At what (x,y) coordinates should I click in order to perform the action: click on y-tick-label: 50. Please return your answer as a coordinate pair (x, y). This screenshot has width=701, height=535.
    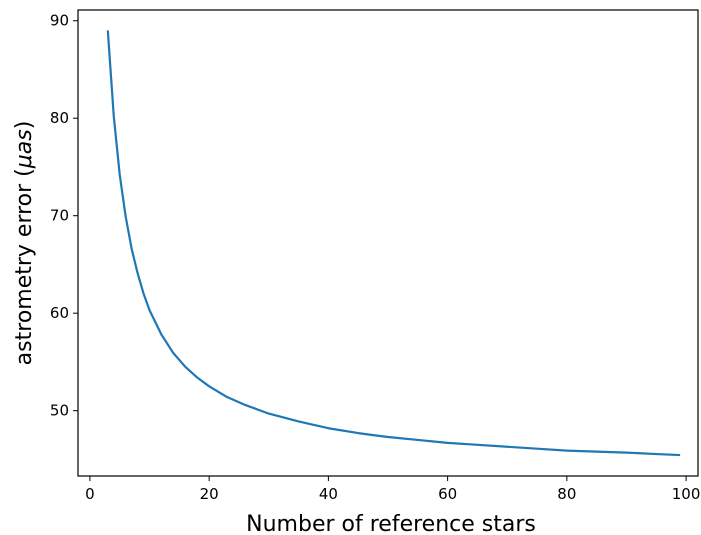
    Looking at the image, I should click on (59, 411).